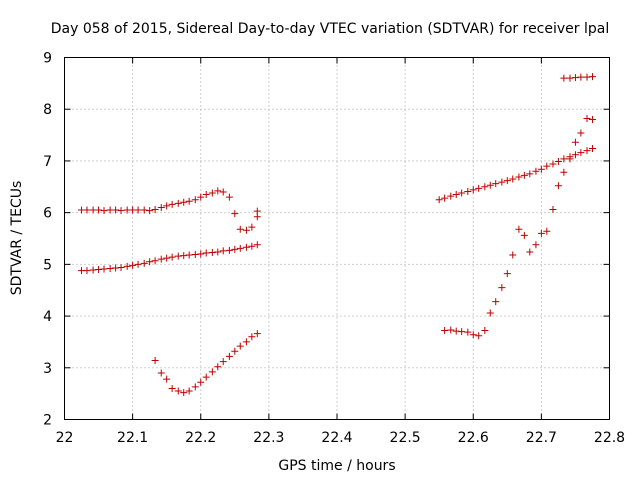 This screenshot has width=640, height=480. Describe the element at coordinates (47, 162) in the screenshot. I see `y-tick-label: 7` at that location.